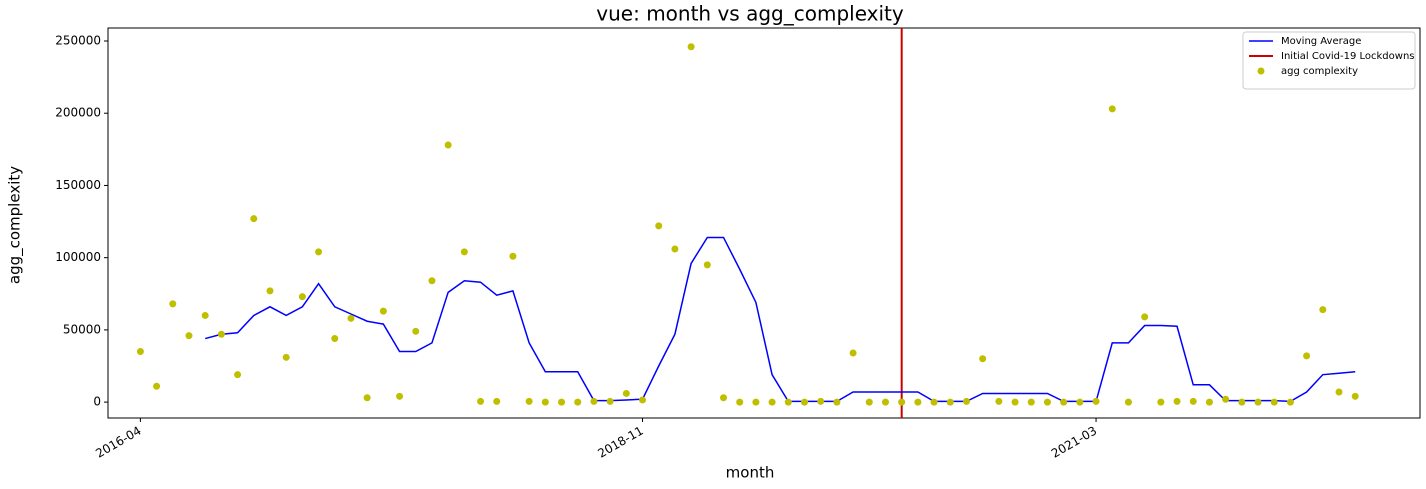  I want to click on x-tick-label: 2021-03, so click(1074, 442).